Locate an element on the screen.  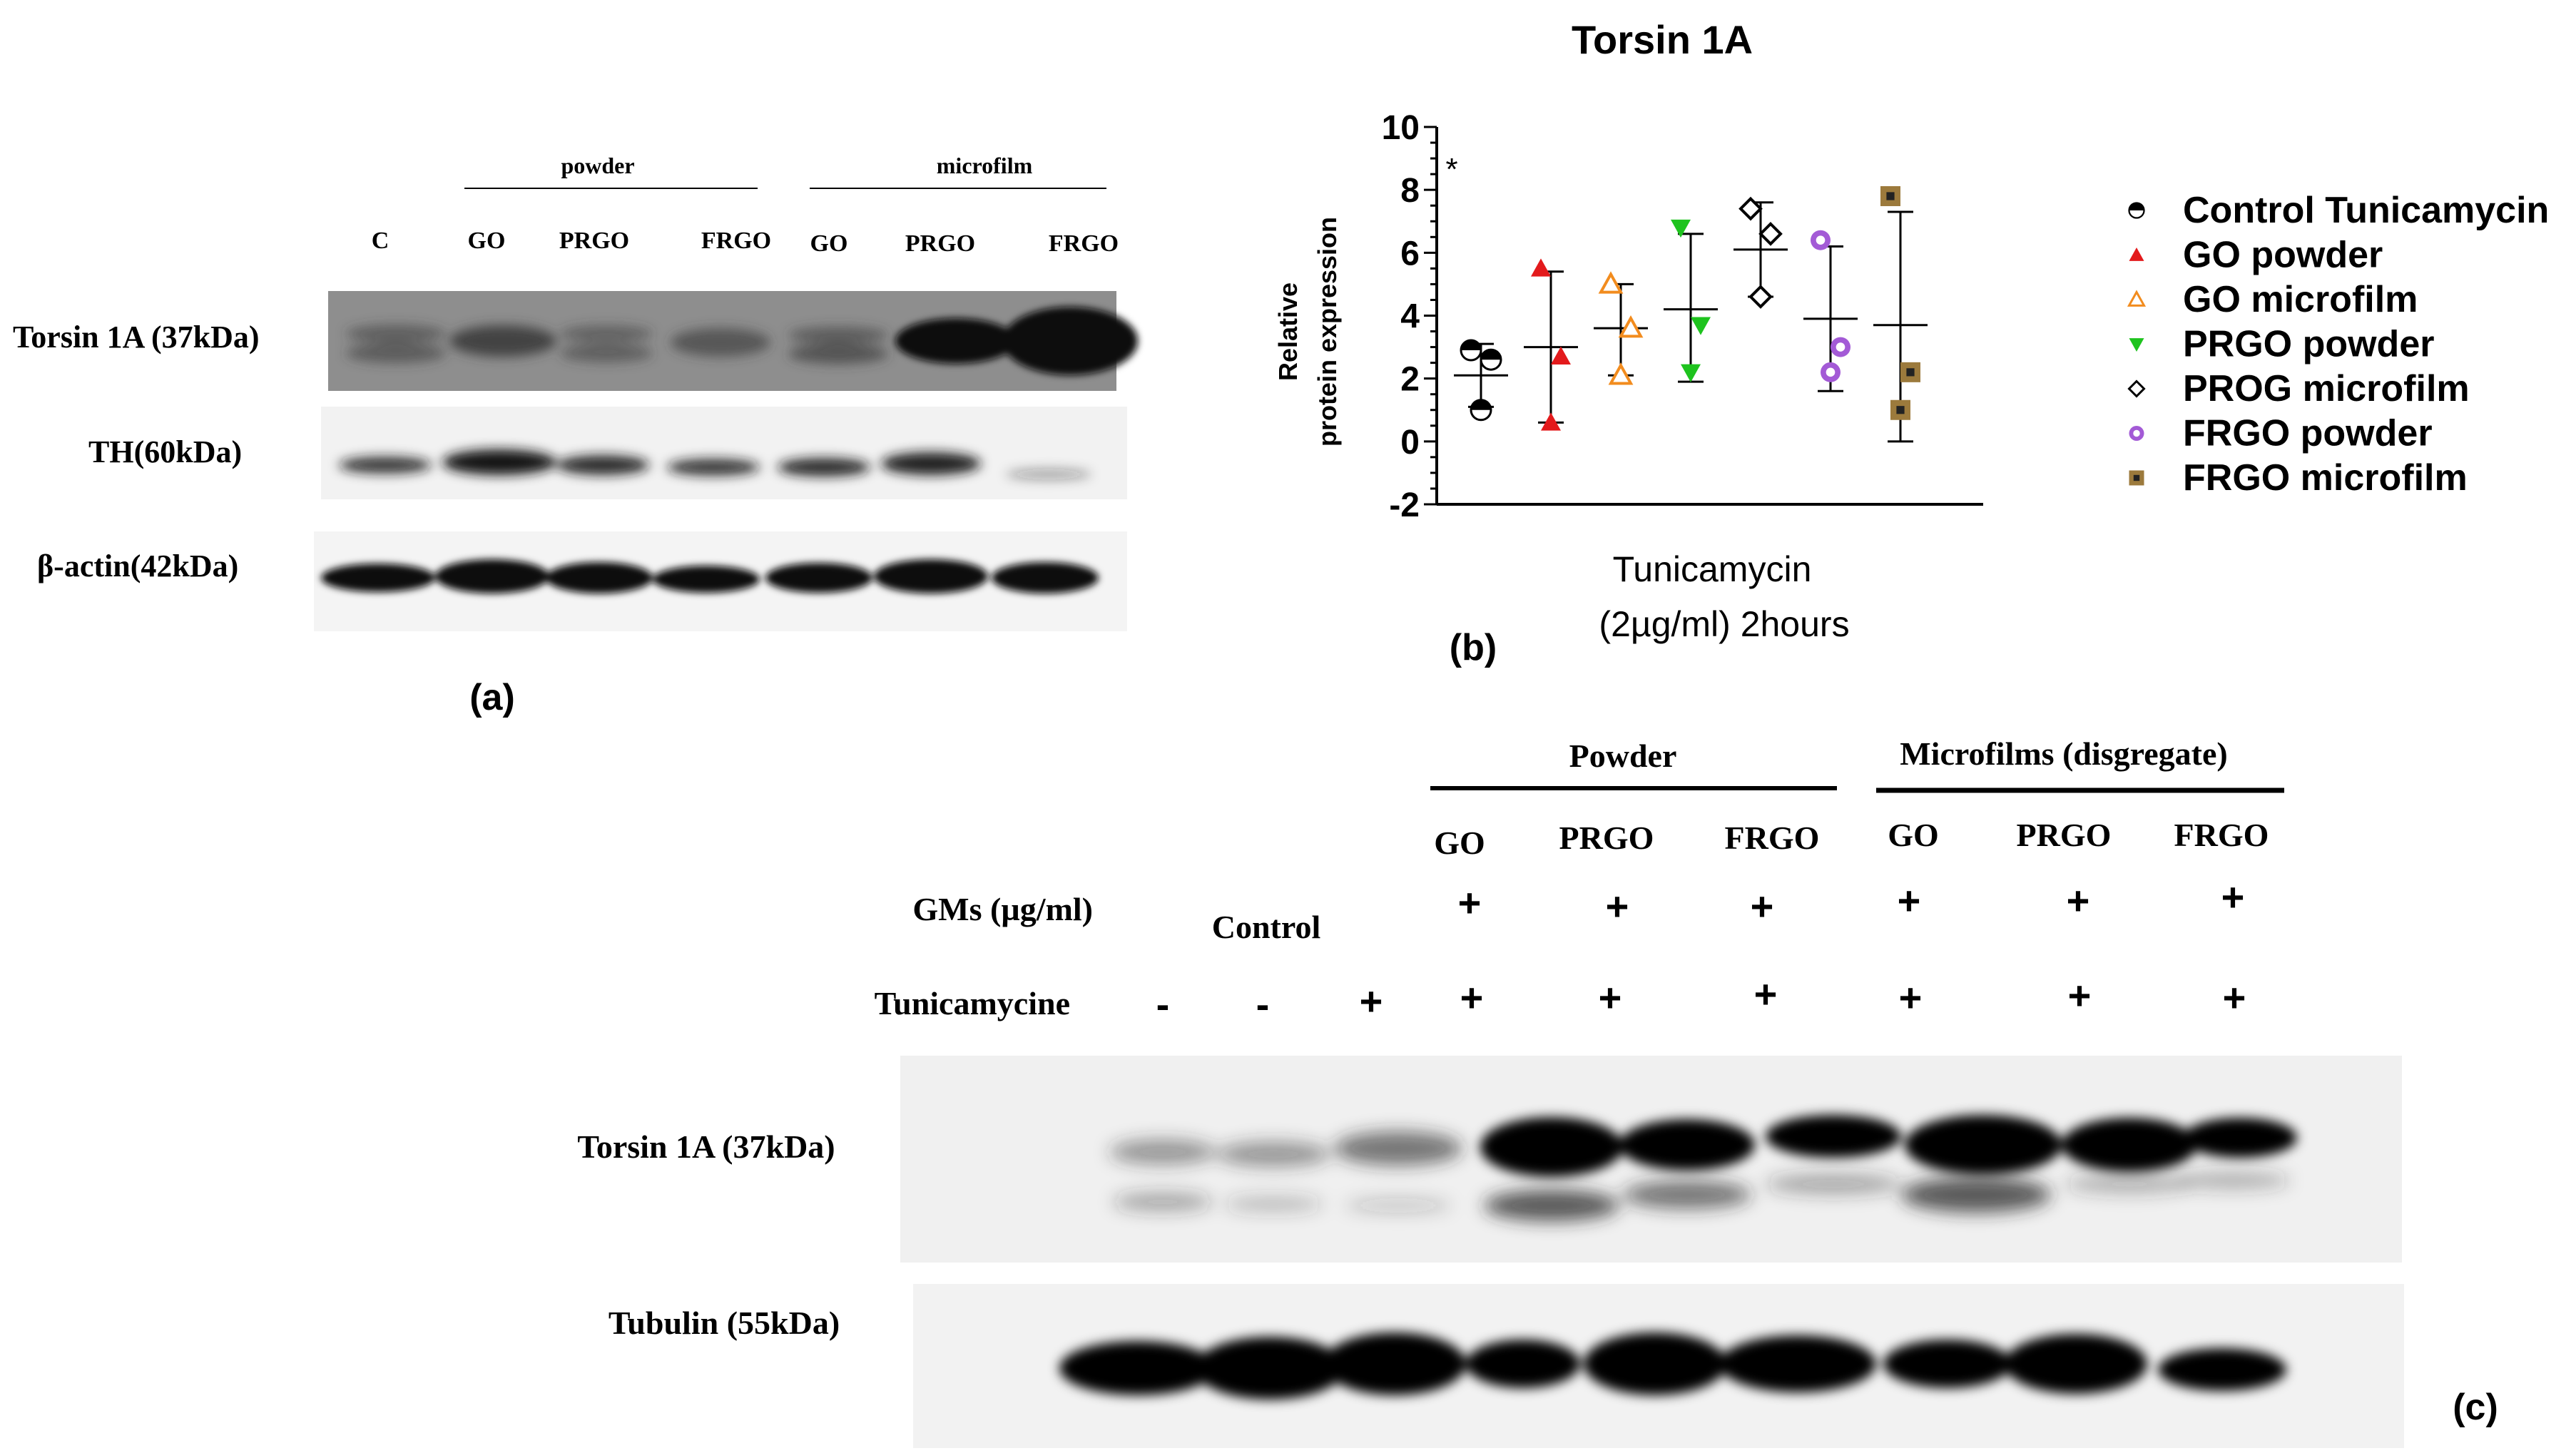
legend-item: PRGO powder is located at coordinates (2281, 344).